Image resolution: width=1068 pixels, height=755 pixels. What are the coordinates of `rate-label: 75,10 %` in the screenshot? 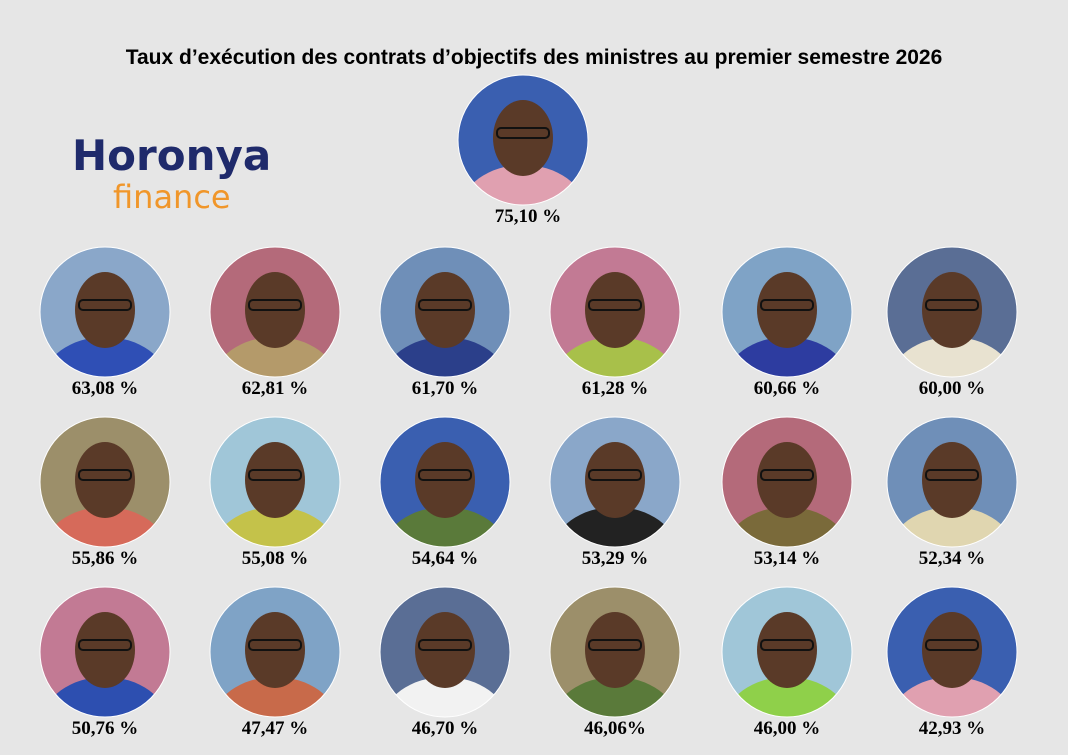 It's located at (528, 216).